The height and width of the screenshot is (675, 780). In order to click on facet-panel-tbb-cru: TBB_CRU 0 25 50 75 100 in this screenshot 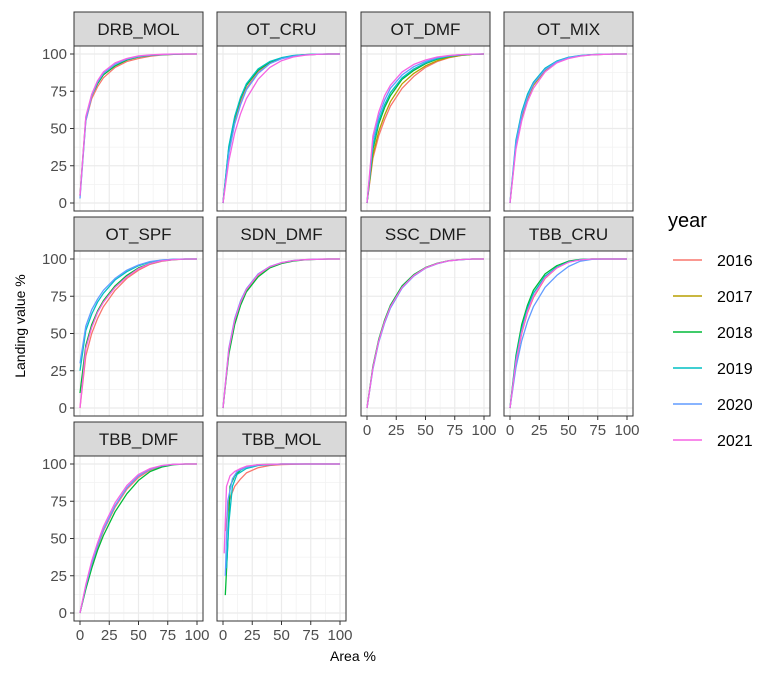, I will do `click(571, 327)`.